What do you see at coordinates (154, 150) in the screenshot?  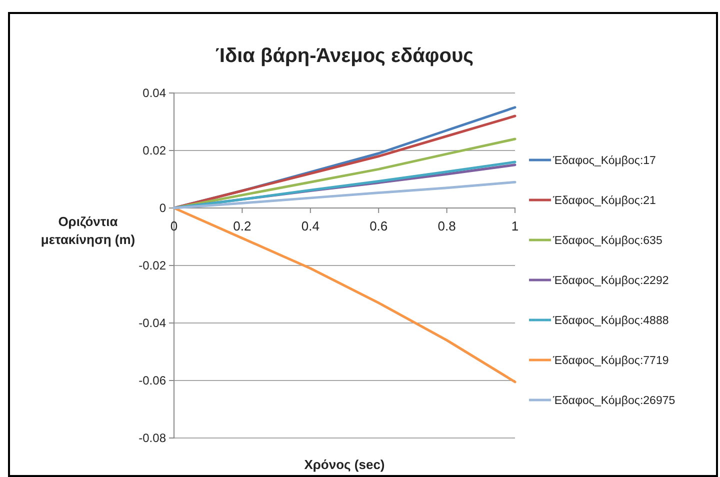 I see `y-tick-label: 0.02` at bounding box center [154, 150].